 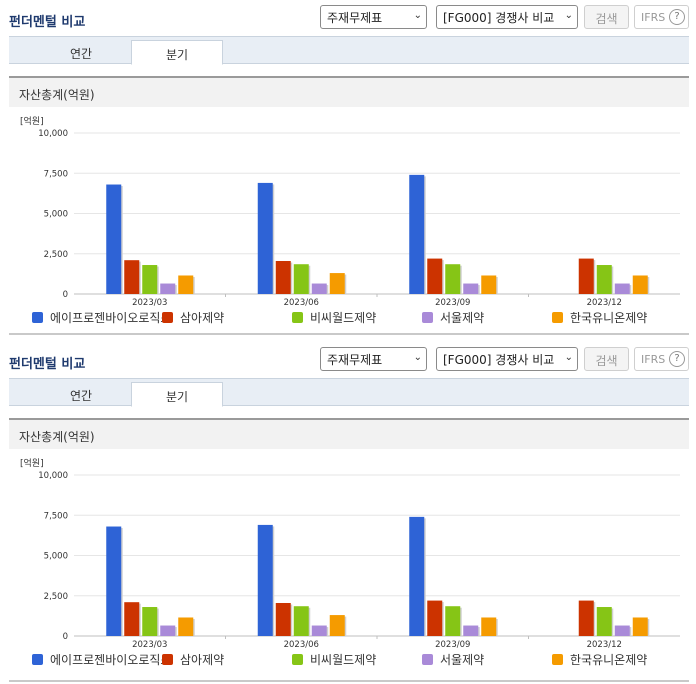 I want to click on section-title: 자산총계(억원), so click(x=349, y=91).